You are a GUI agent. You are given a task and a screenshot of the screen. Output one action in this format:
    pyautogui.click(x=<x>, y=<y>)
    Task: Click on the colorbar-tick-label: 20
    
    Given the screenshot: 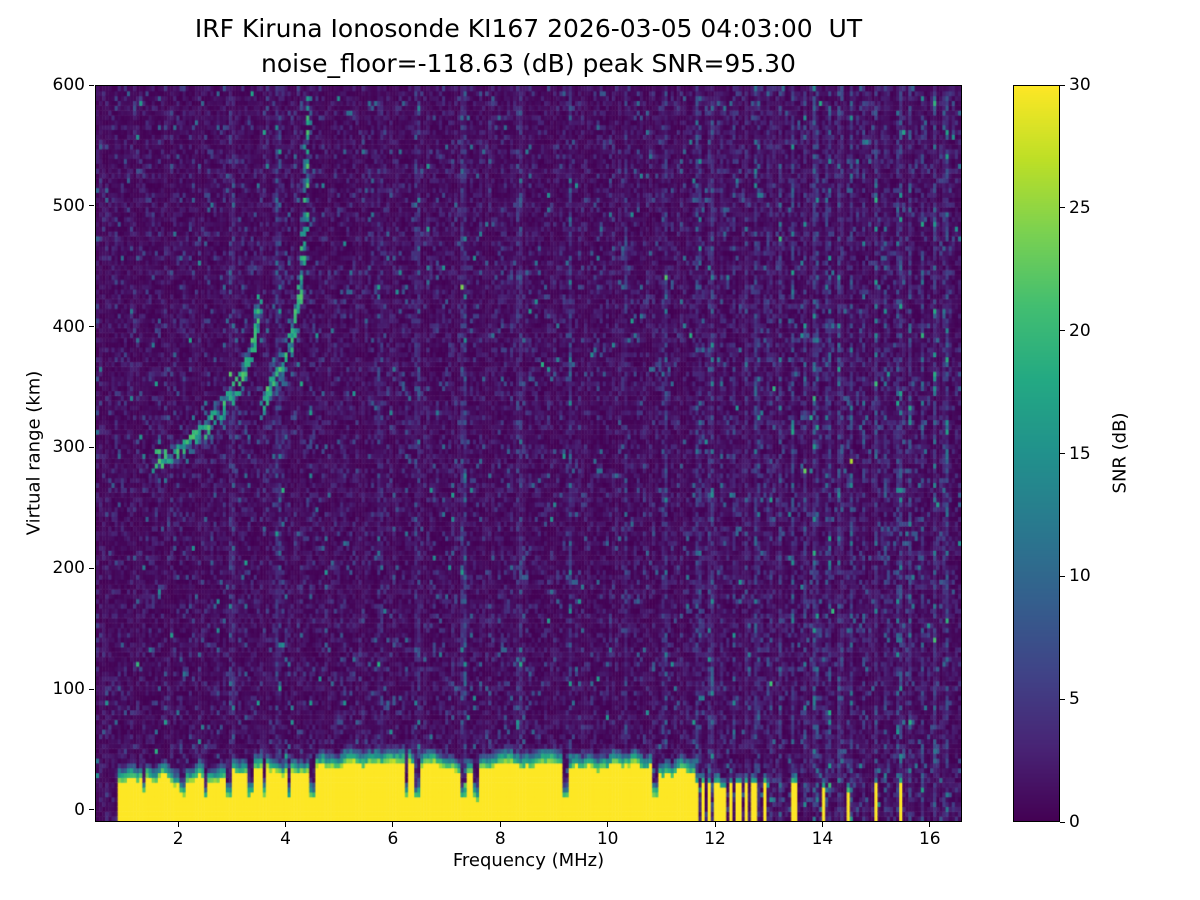 What is the action you would take?
    pyautogui.click(x=1080, y=330)
    